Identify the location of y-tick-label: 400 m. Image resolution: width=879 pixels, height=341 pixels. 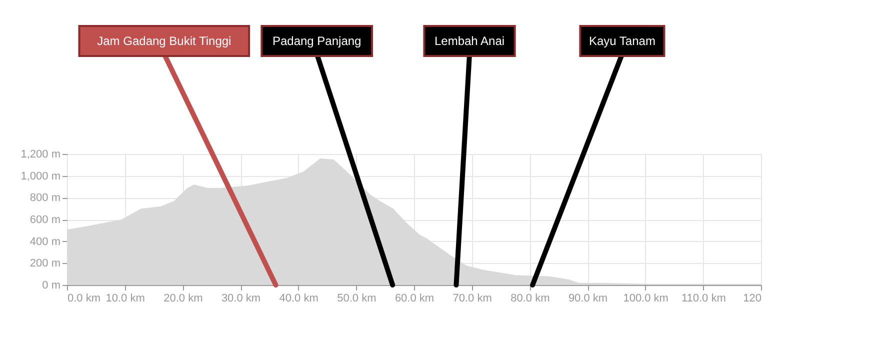
(45, 242).